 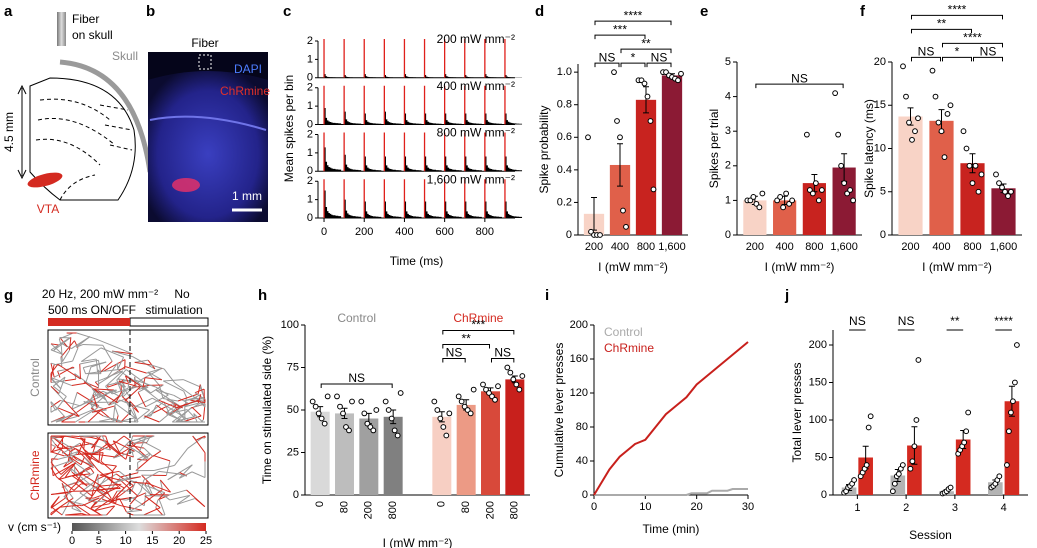 I want to click on brain-detail, so click(x=84, y=149).